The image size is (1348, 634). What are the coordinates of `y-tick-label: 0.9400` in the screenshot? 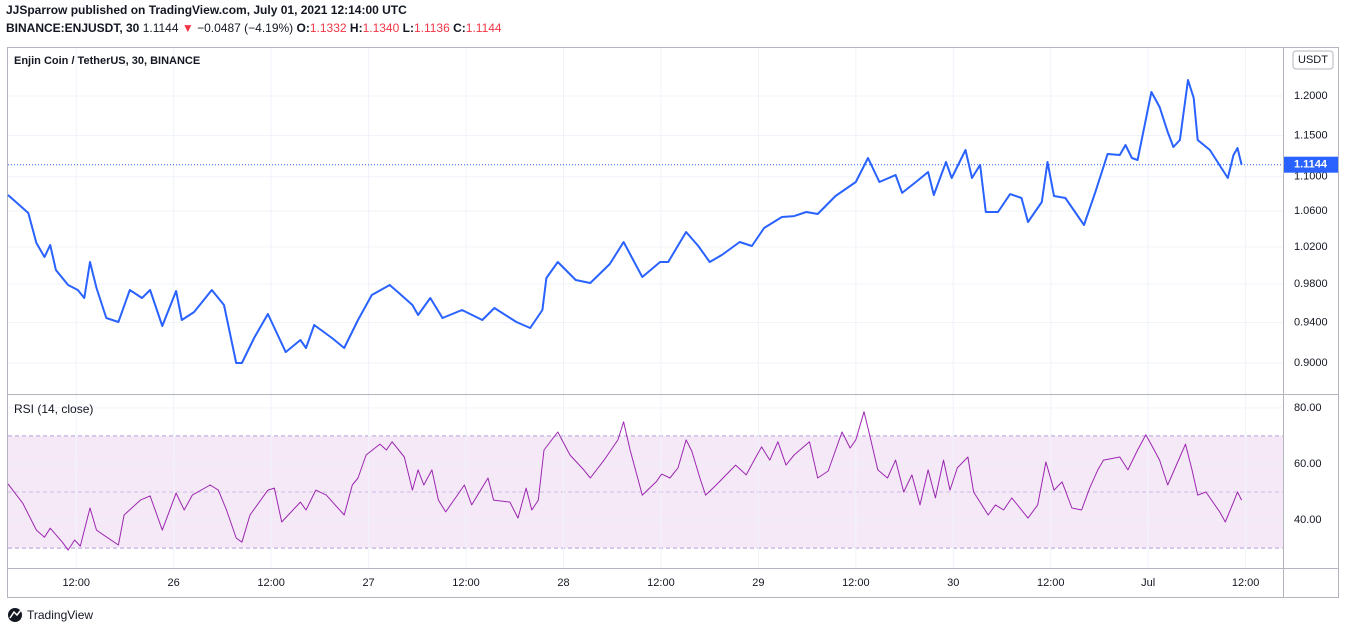 It's located at (1311, 323).